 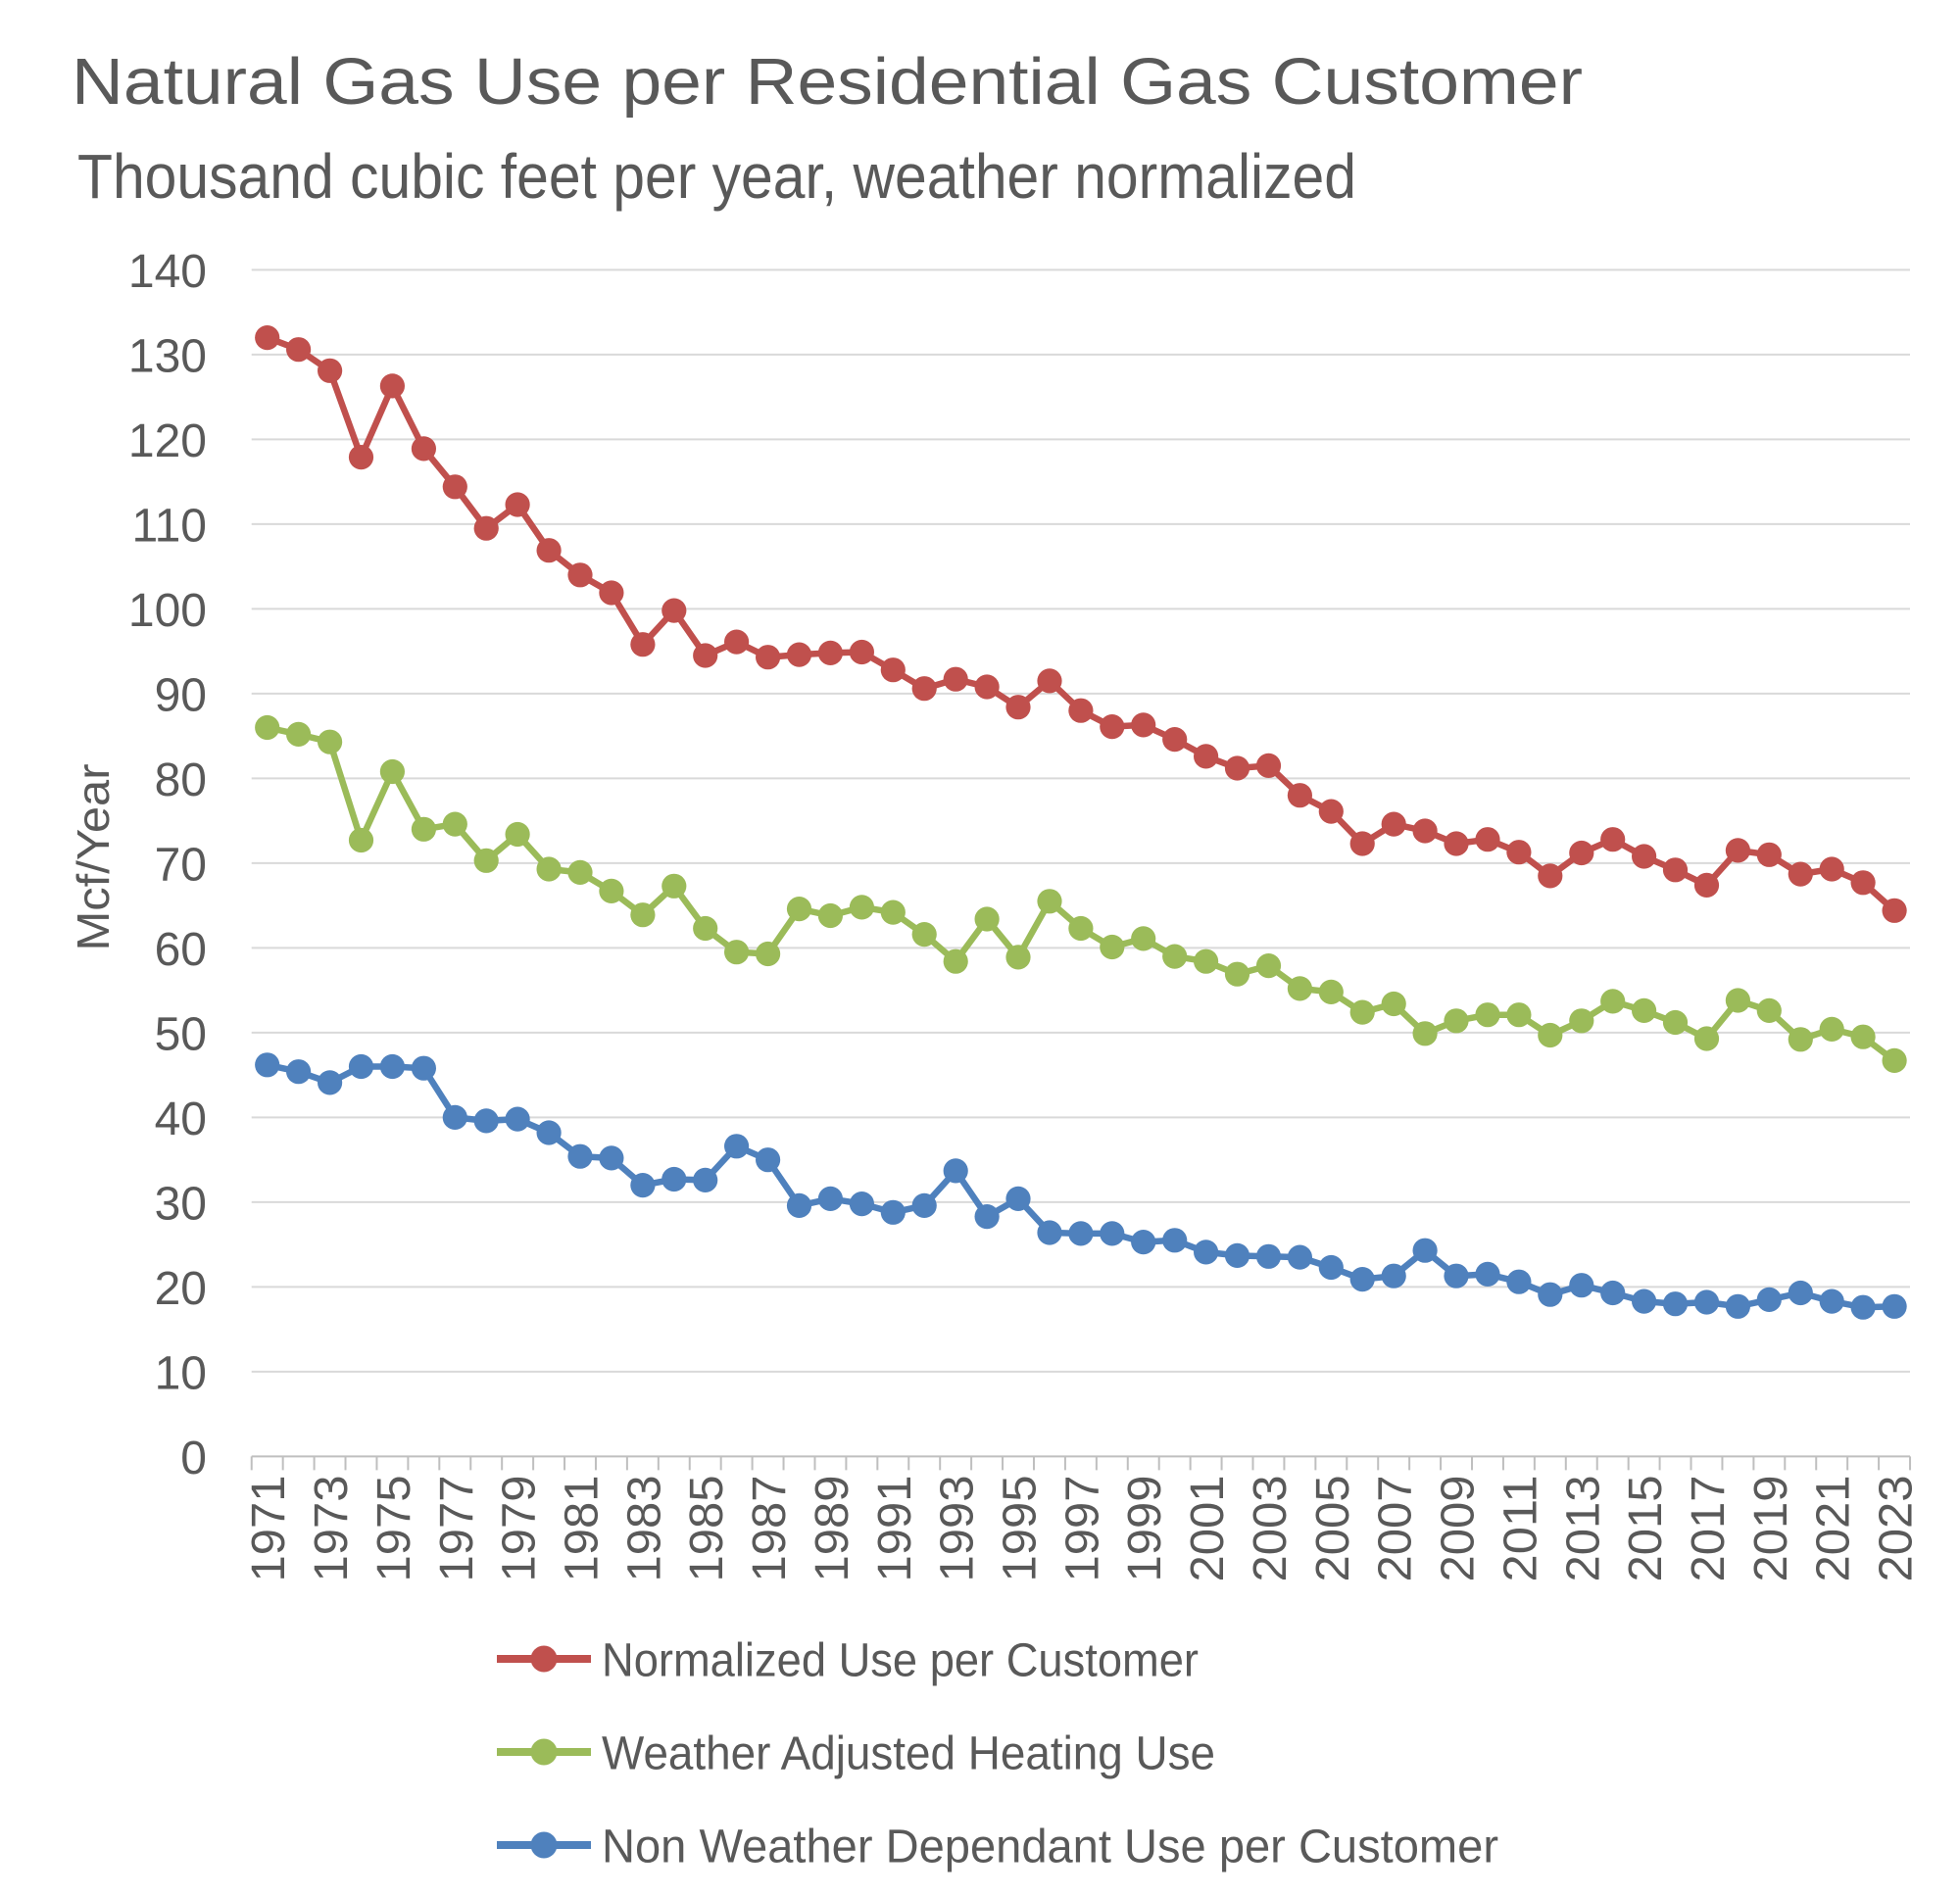 I want to click on svg-text: 1983, so click(x=644, y=1529).